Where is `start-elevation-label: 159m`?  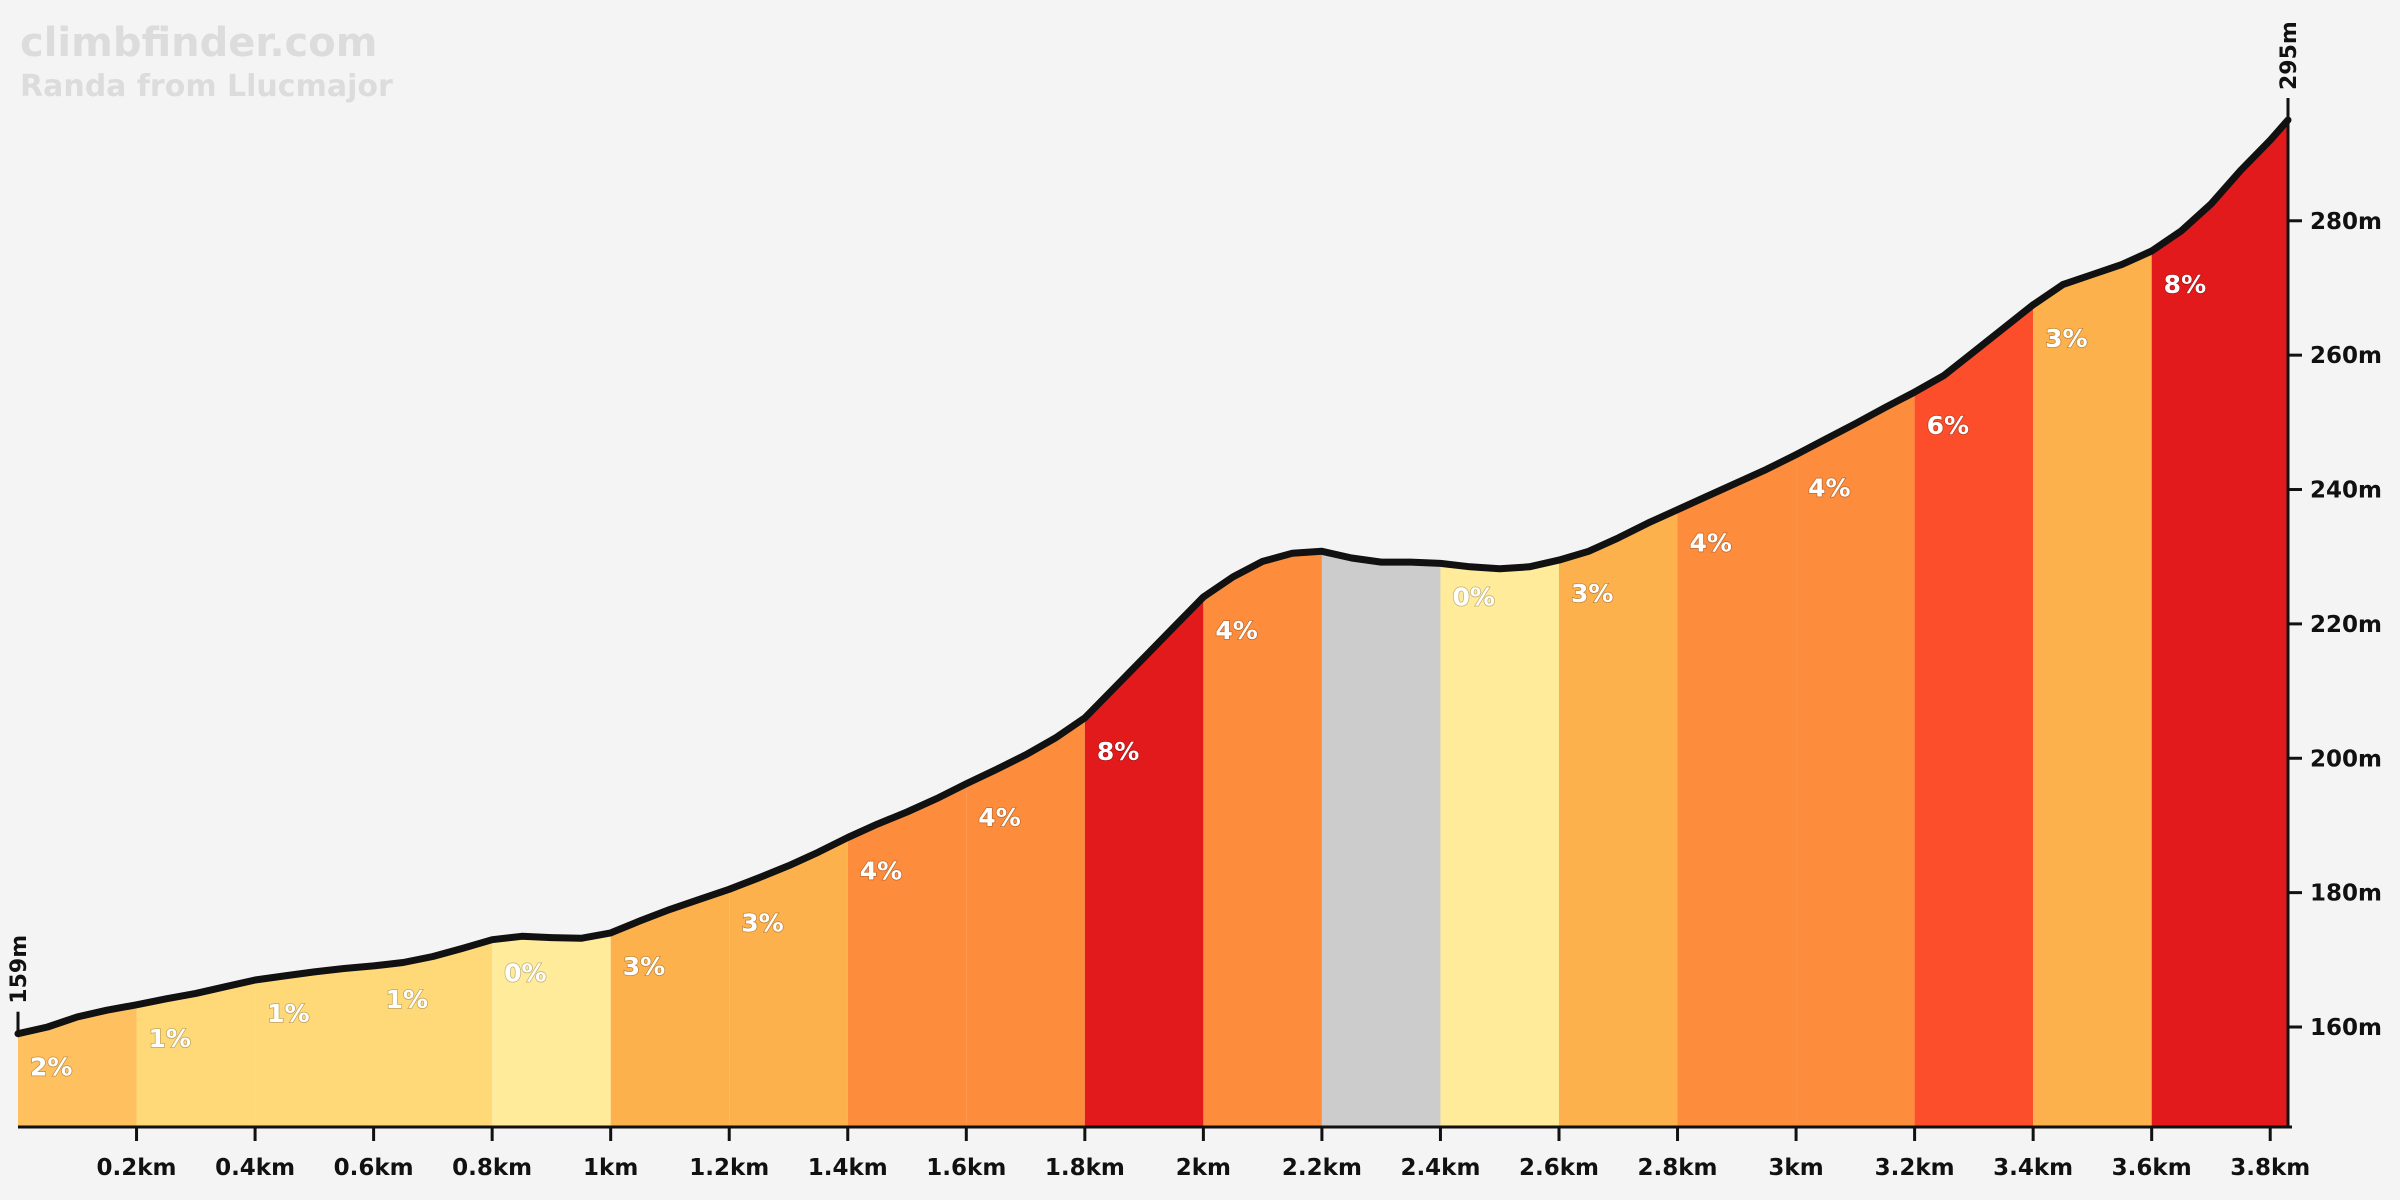 start-elevation-label: 159m is located at coordinates (19, 969).